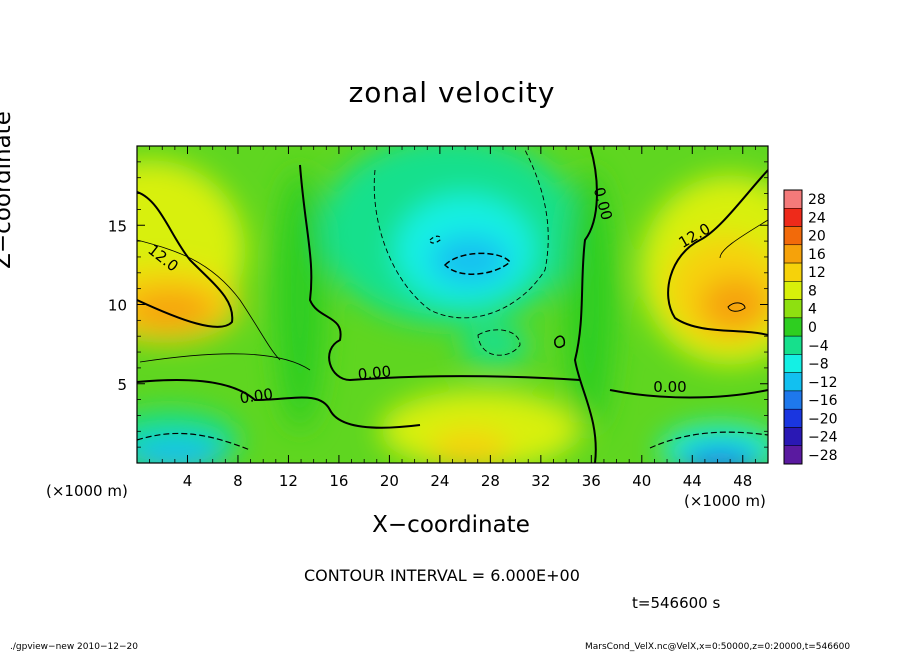 The image size is (904, 654). I want to click on colorbar-label: 28, so click(817, 200).